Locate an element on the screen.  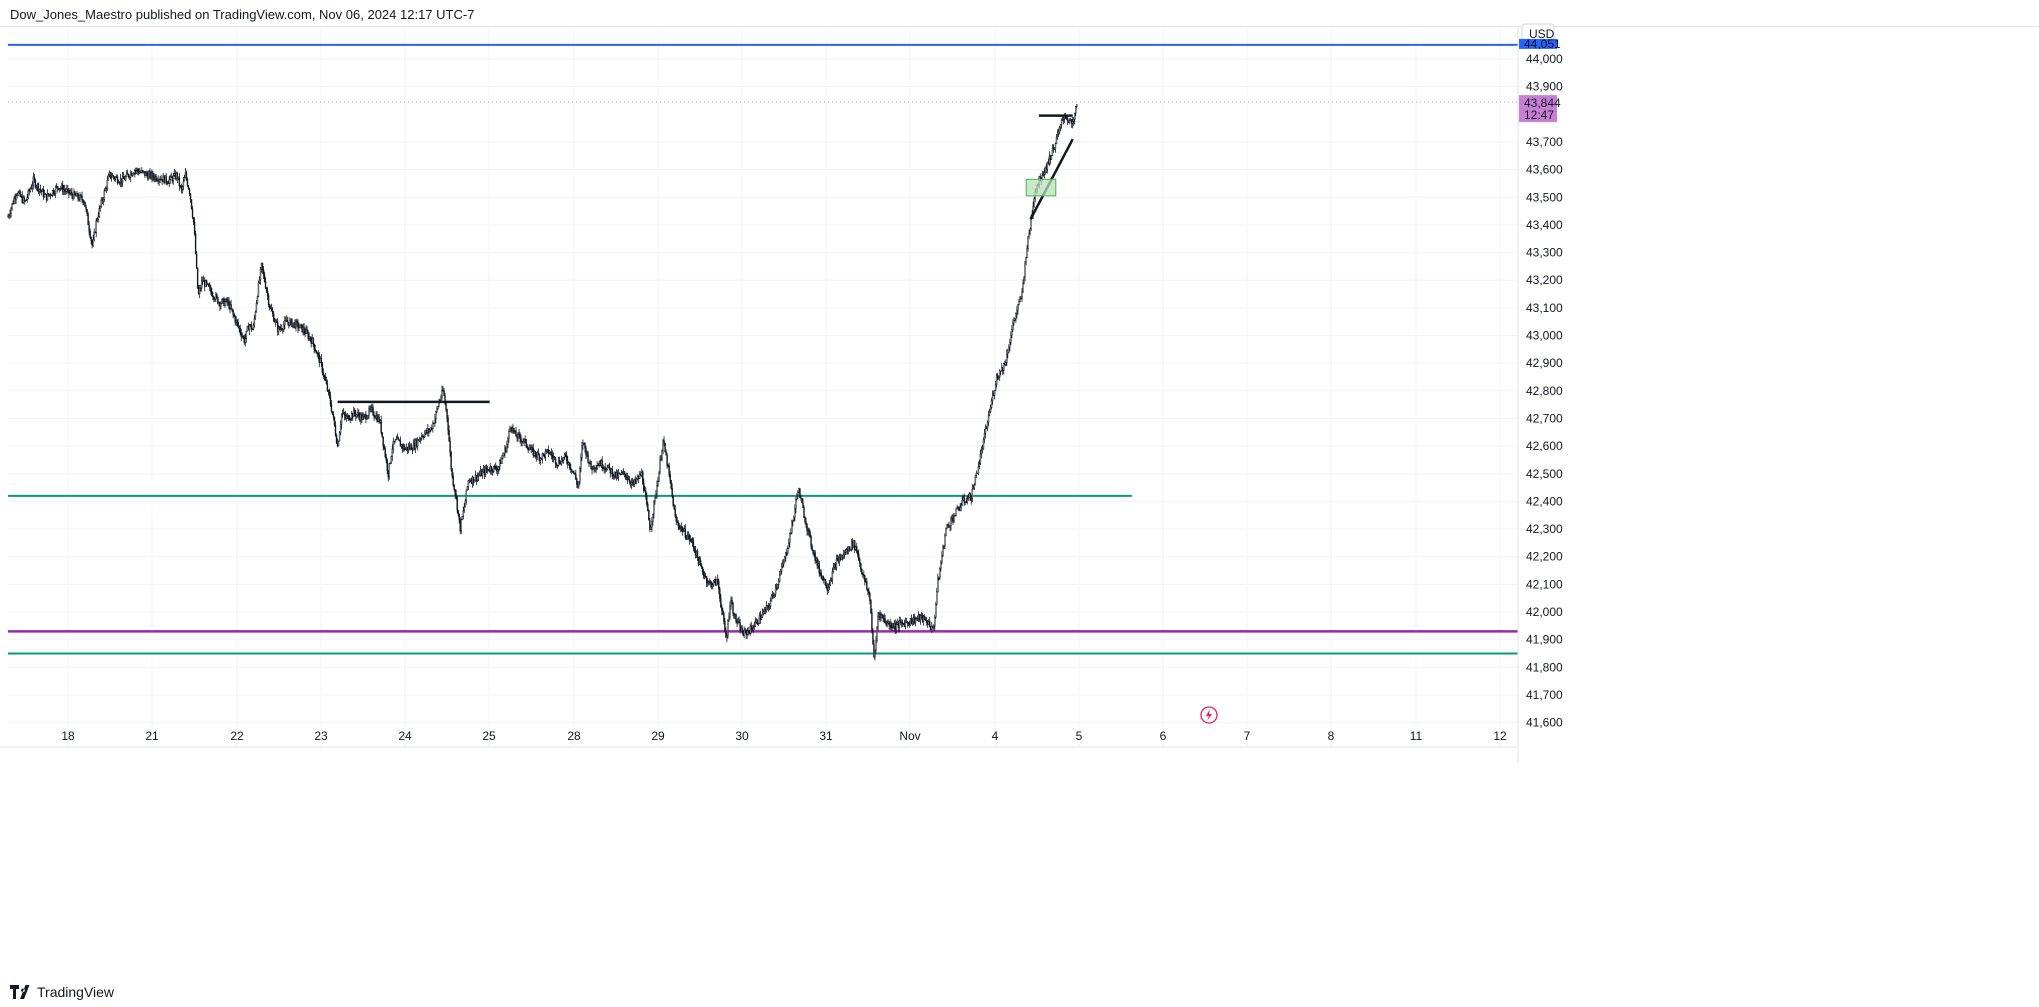
lightning-icon is located at coordinates (1209, 715).